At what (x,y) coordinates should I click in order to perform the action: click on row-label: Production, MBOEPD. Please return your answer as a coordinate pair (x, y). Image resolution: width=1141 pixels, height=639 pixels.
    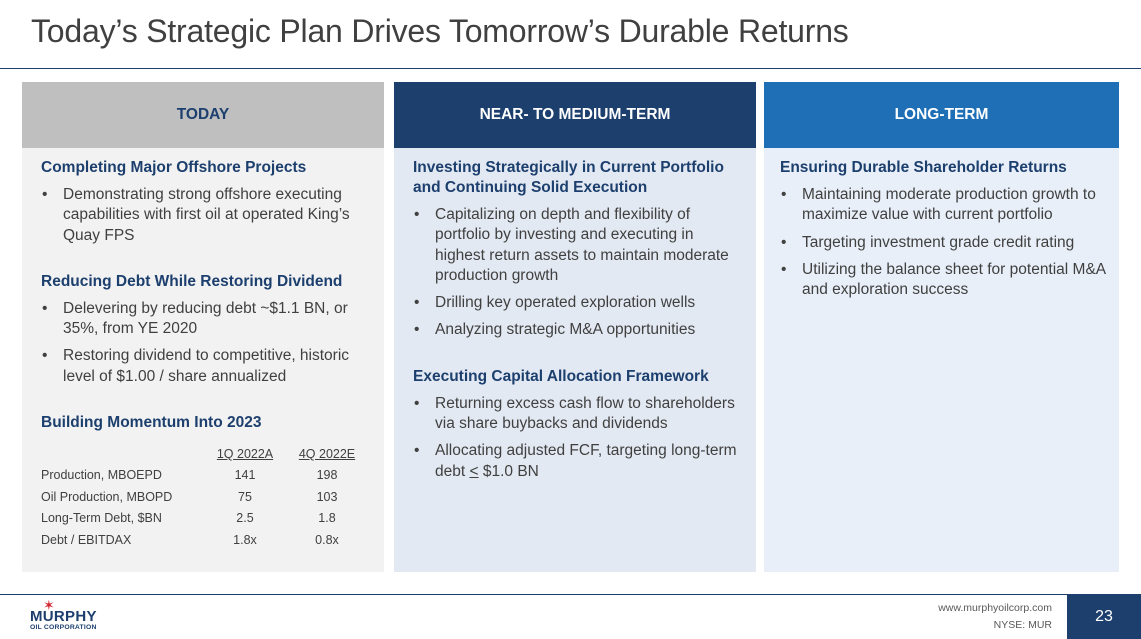
    Looking at the image, I should click on (101, 475).